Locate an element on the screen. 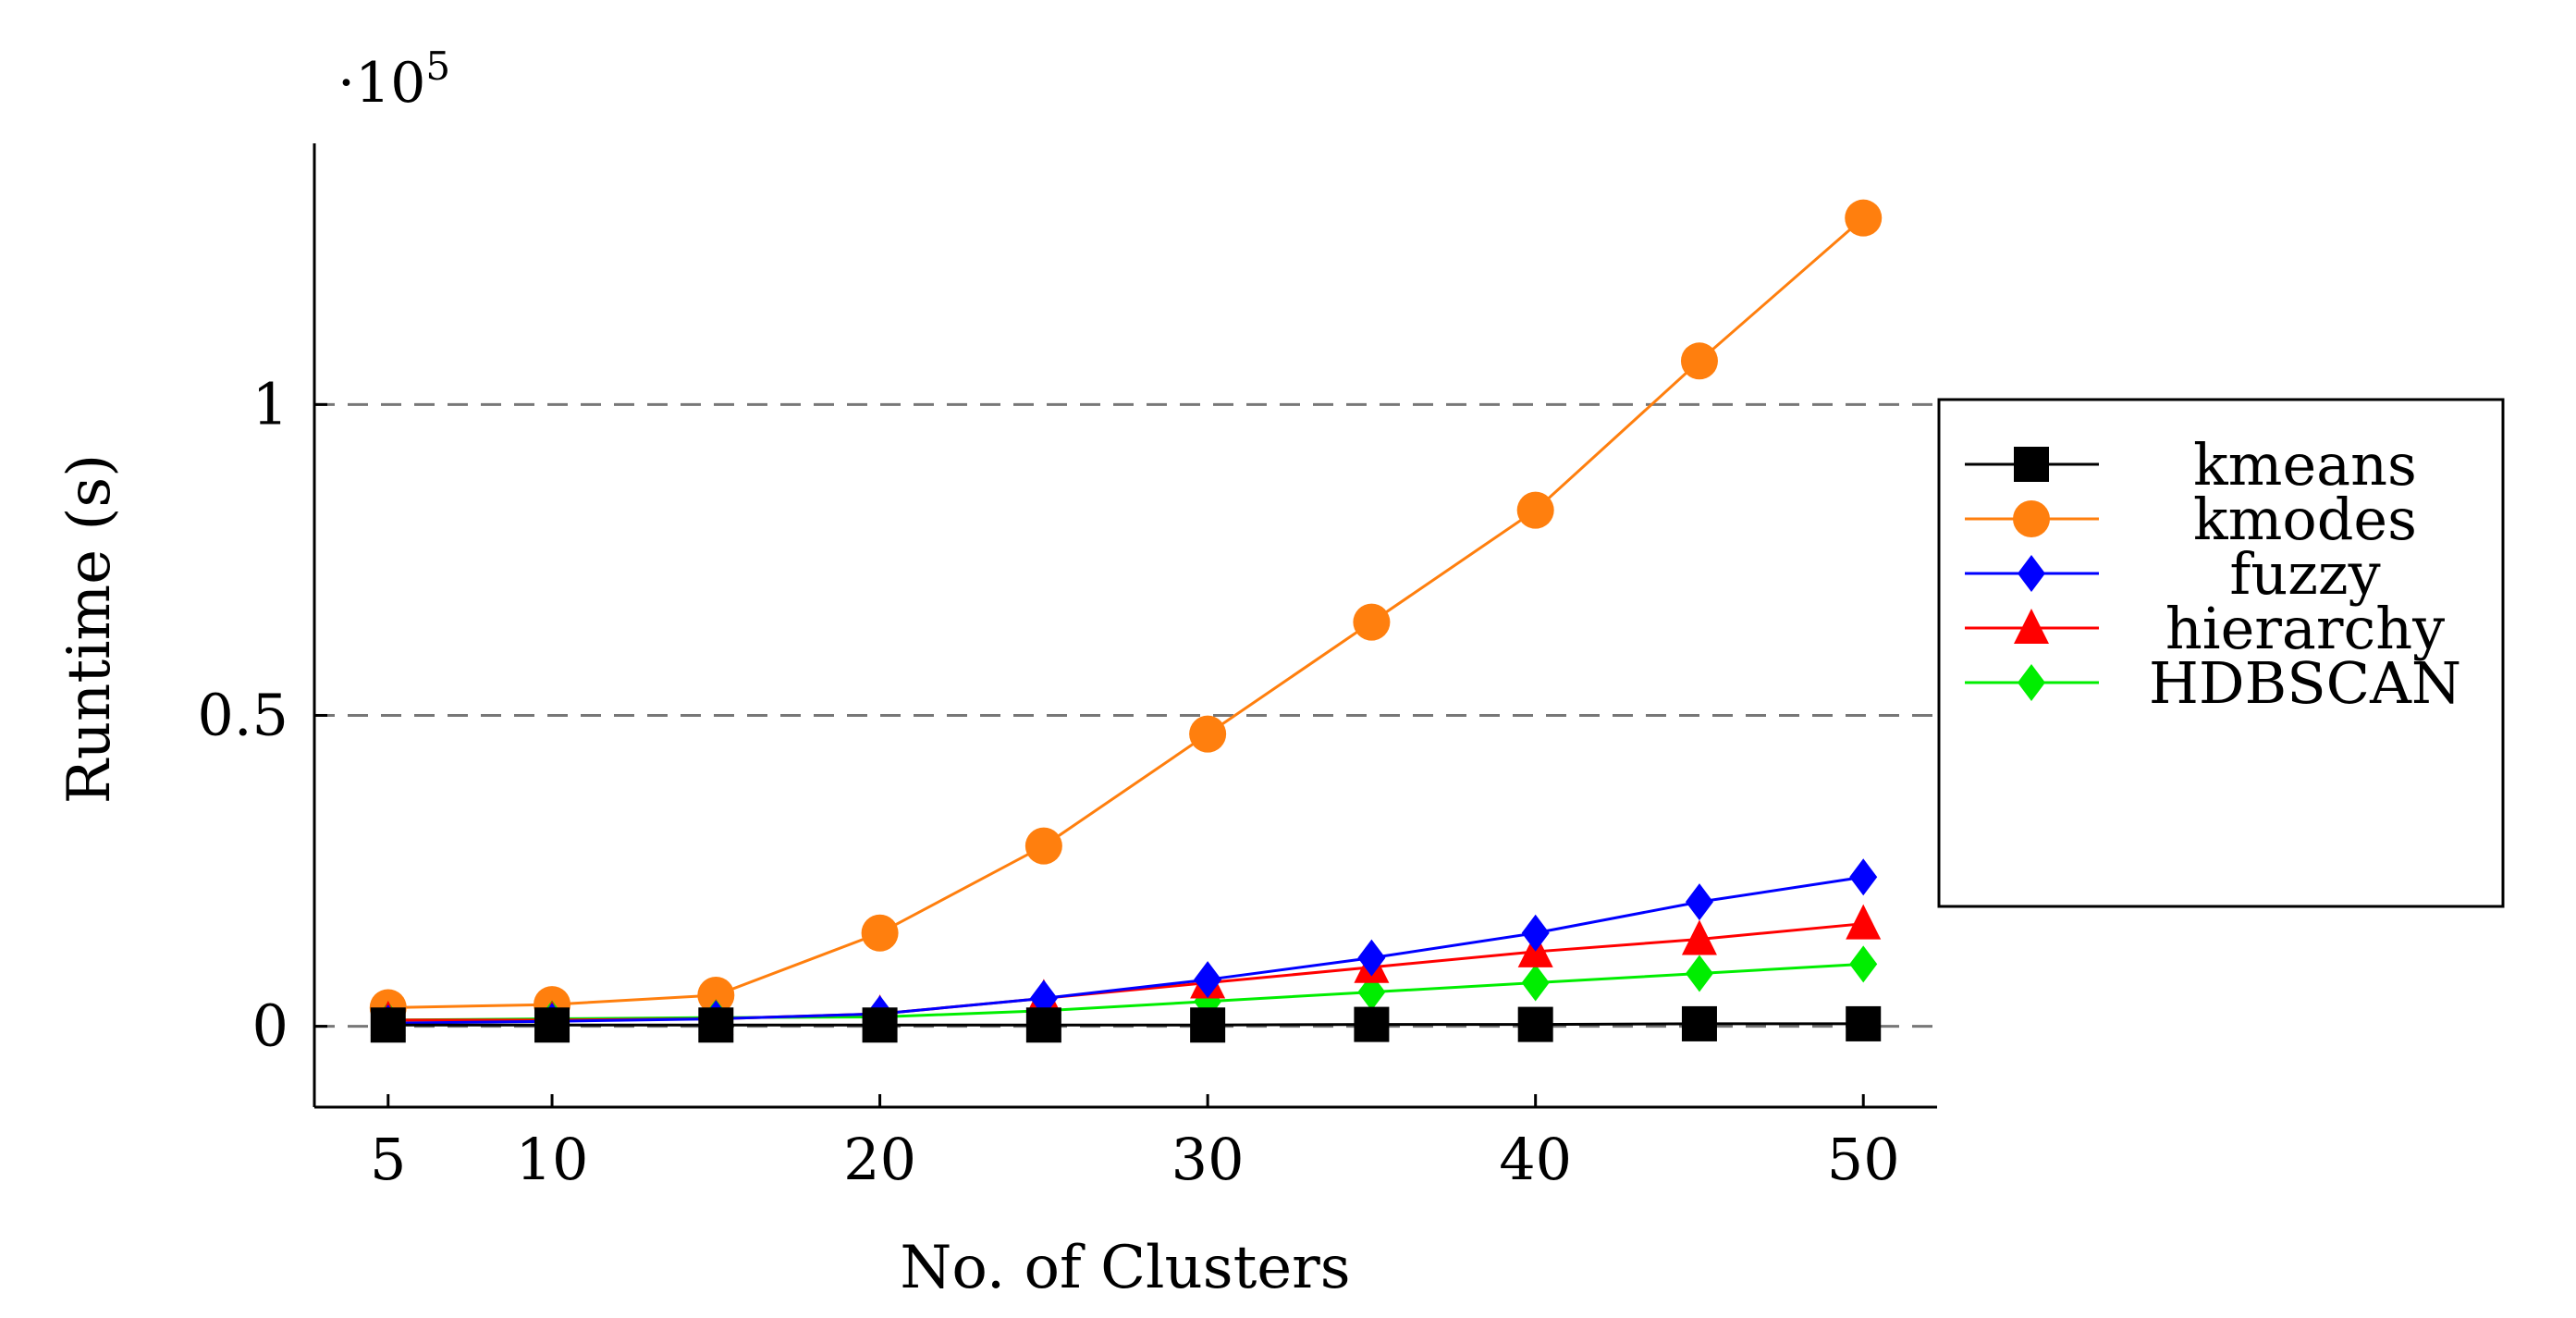 This screenshot has height=1318, width=2576. legend-box is located at coordinates (2221, 653).